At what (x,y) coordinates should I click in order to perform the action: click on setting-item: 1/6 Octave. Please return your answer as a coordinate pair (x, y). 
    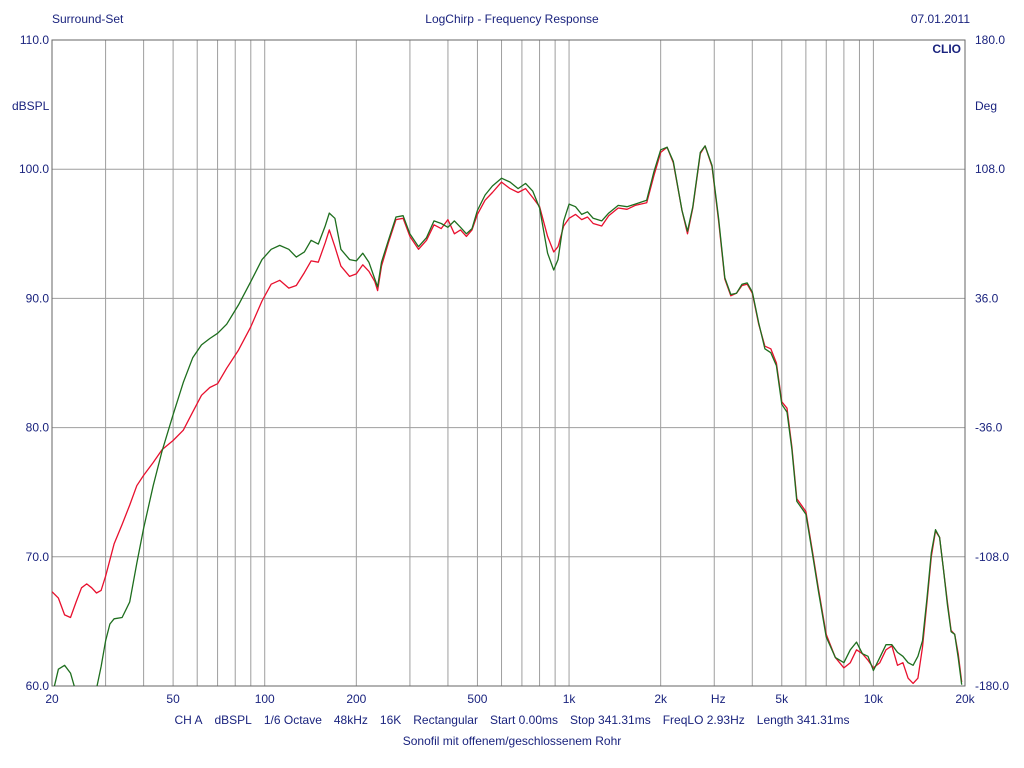
    Looking at the image, I should click on (292, 720).